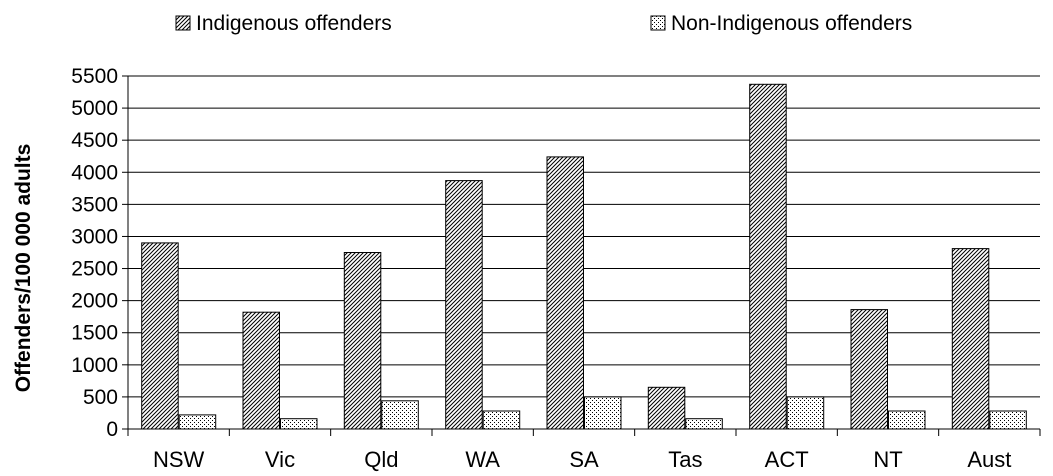  I want to click on y-tick-label: 2000, so click(94, 301).